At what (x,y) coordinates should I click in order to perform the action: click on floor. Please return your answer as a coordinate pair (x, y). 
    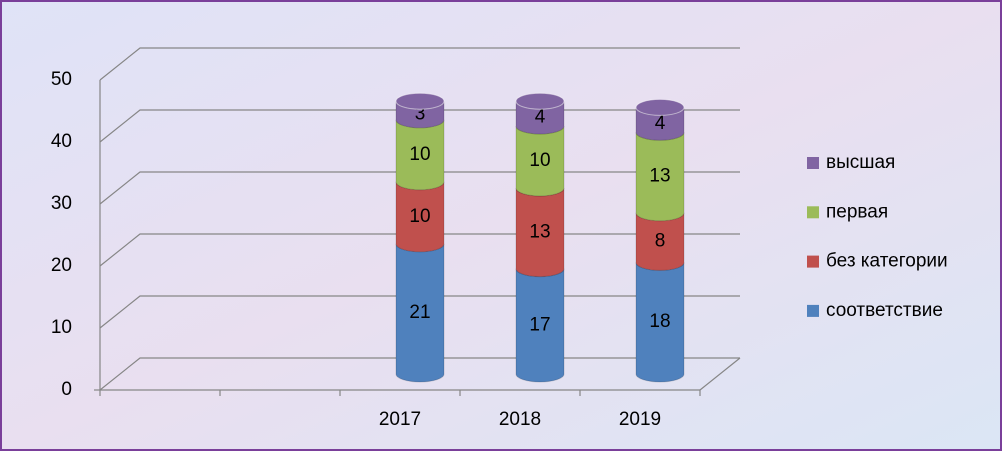
    Looking at the image, I should click on (720, 374).